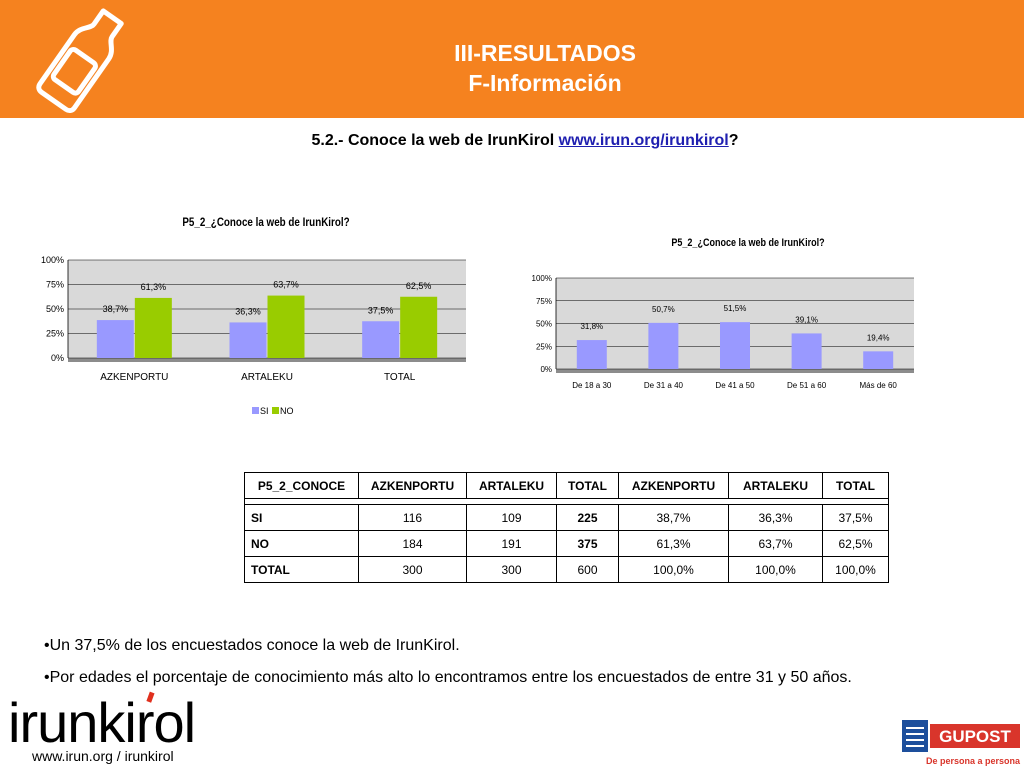 This screenshot has width=1024, height=768. Describe the element at coordinates (267, 377) in the screenshot. I see `x-tick-label: ARTALEKU` at that location.